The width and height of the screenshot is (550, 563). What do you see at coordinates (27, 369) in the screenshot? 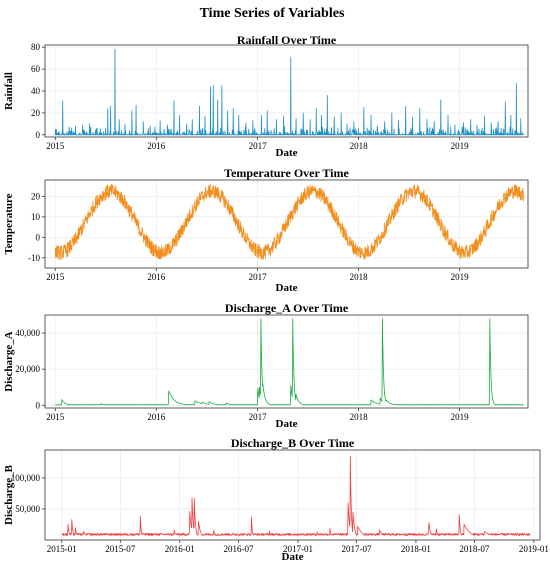
I see `y-tick-label: 20,000` at bounding box center [27, 369].